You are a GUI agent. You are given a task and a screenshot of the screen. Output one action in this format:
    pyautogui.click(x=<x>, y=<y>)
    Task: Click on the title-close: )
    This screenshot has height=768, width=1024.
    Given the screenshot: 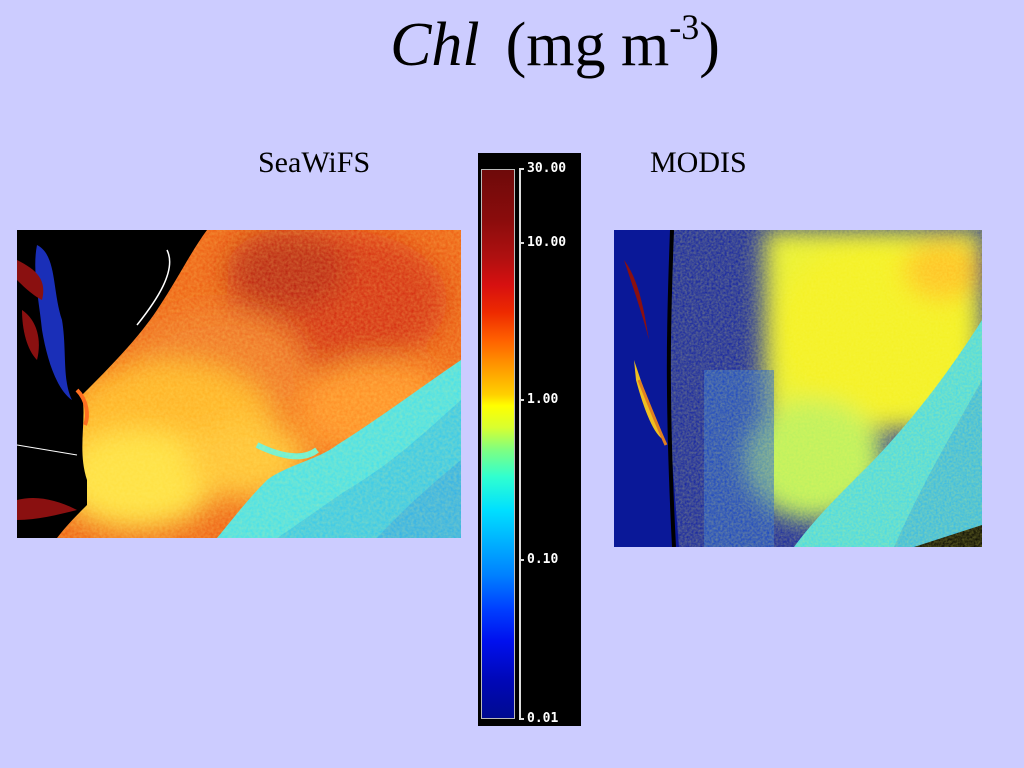 What is the action you would take?
    pyautogui.click(x=709, y=45)
    